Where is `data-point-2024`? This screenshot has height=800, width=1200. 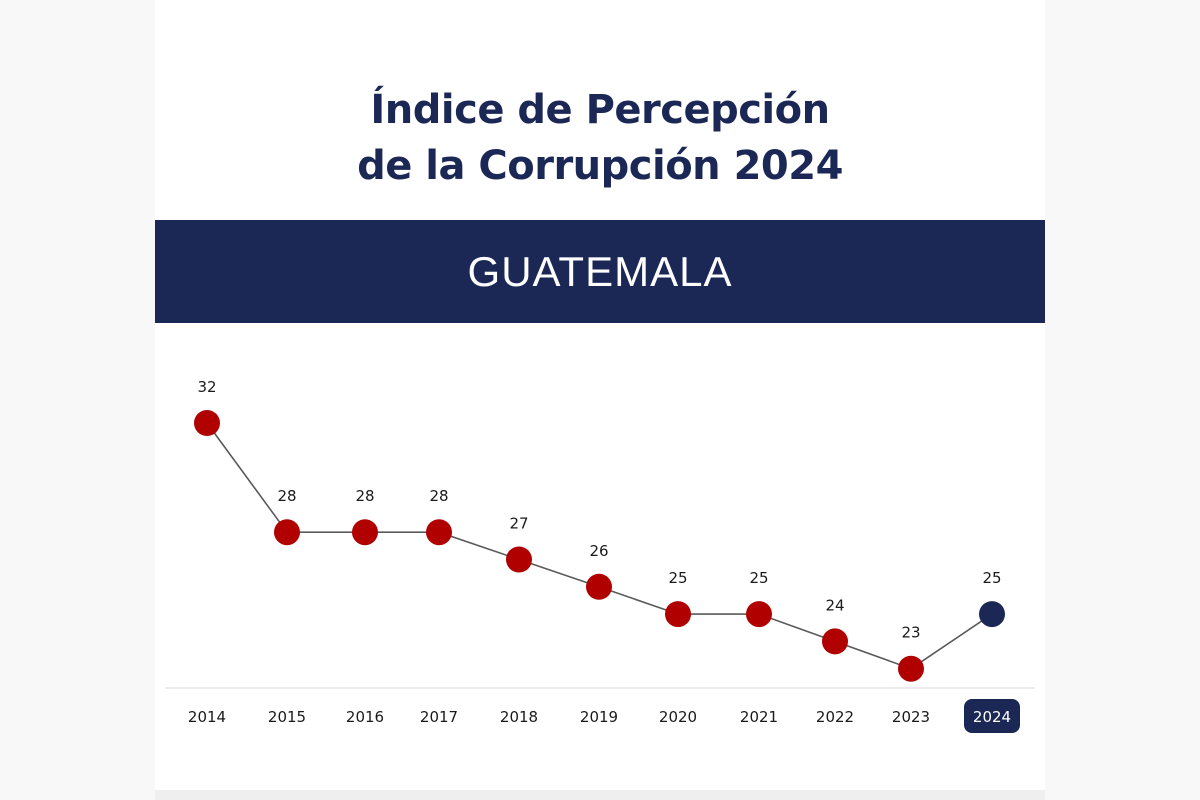 data-point-2024 is located at coordinates (992, 614).